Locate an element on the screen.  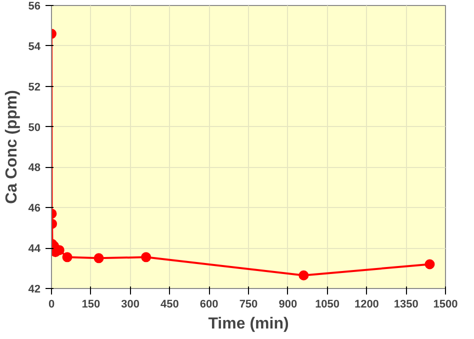
x-tick-label: 1200 is located at coordinates (366, 304).